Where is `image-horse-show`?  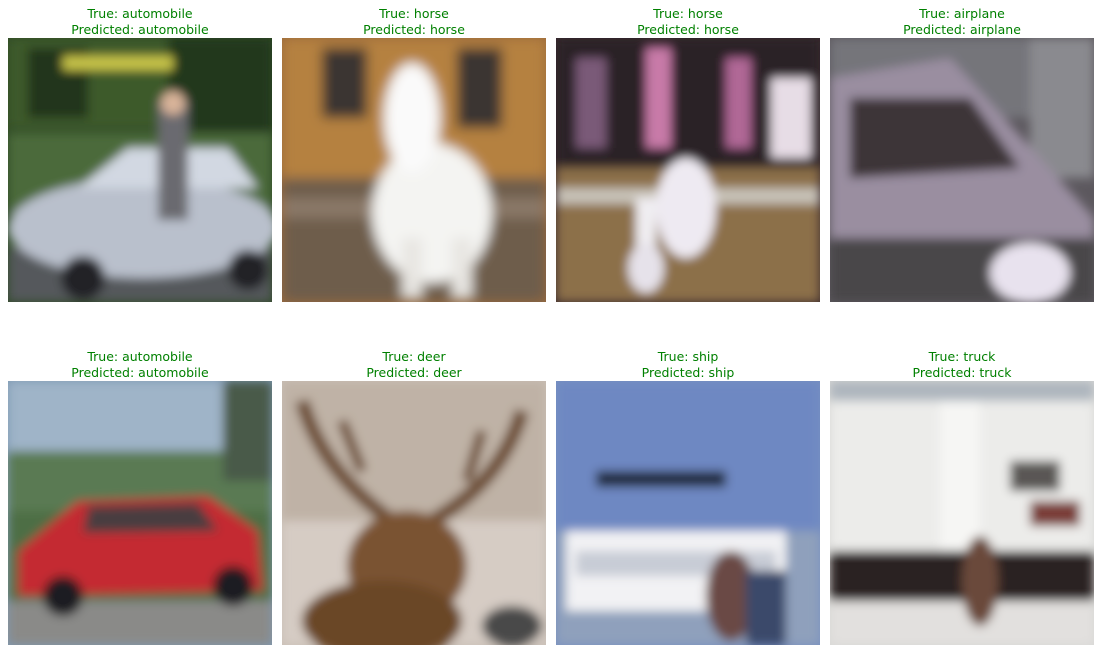 image-horse-show is located at coordinates (688, 170).